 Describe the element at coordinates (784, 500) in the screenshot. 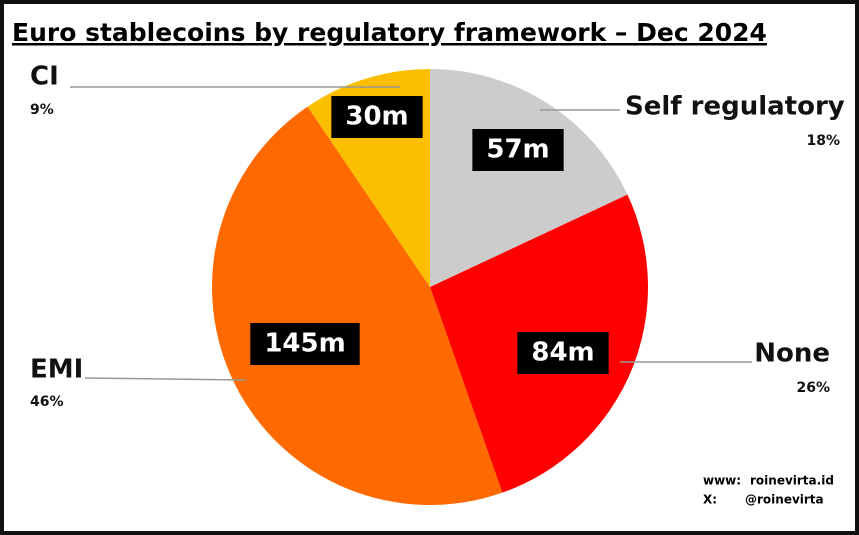

I see `footer-x: @roinevirta` at that location.